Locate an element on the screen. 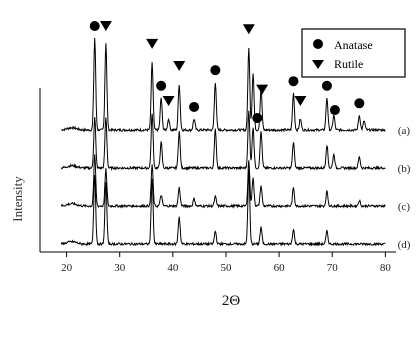  series-label-a: (a) is located at coordinates (404, 131).